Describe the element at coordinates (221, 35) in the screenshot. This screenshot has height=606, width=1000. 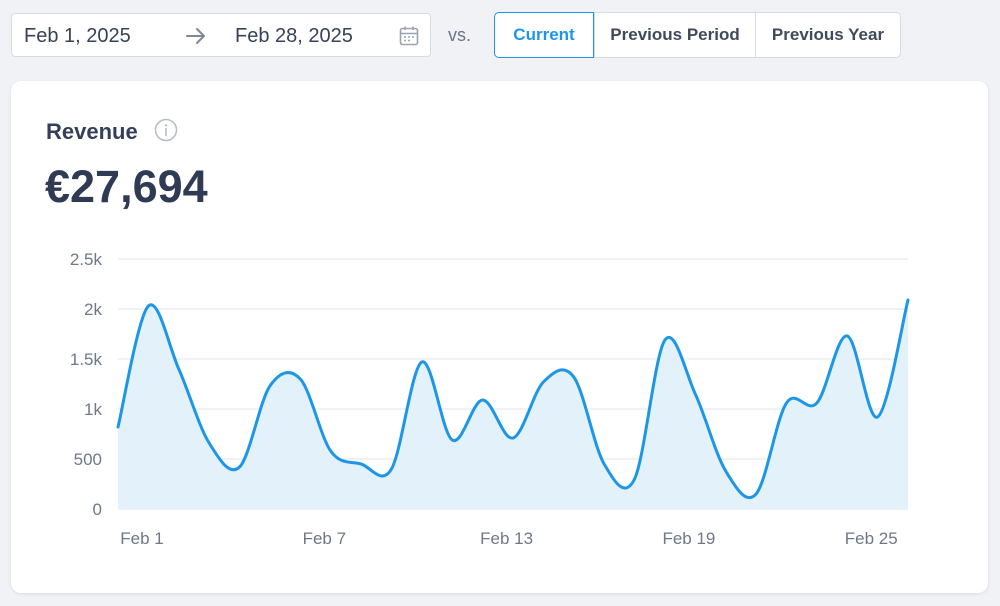
I see `date-range-picker: Feb 1, 2025 Feb 28, 2025` at that location.